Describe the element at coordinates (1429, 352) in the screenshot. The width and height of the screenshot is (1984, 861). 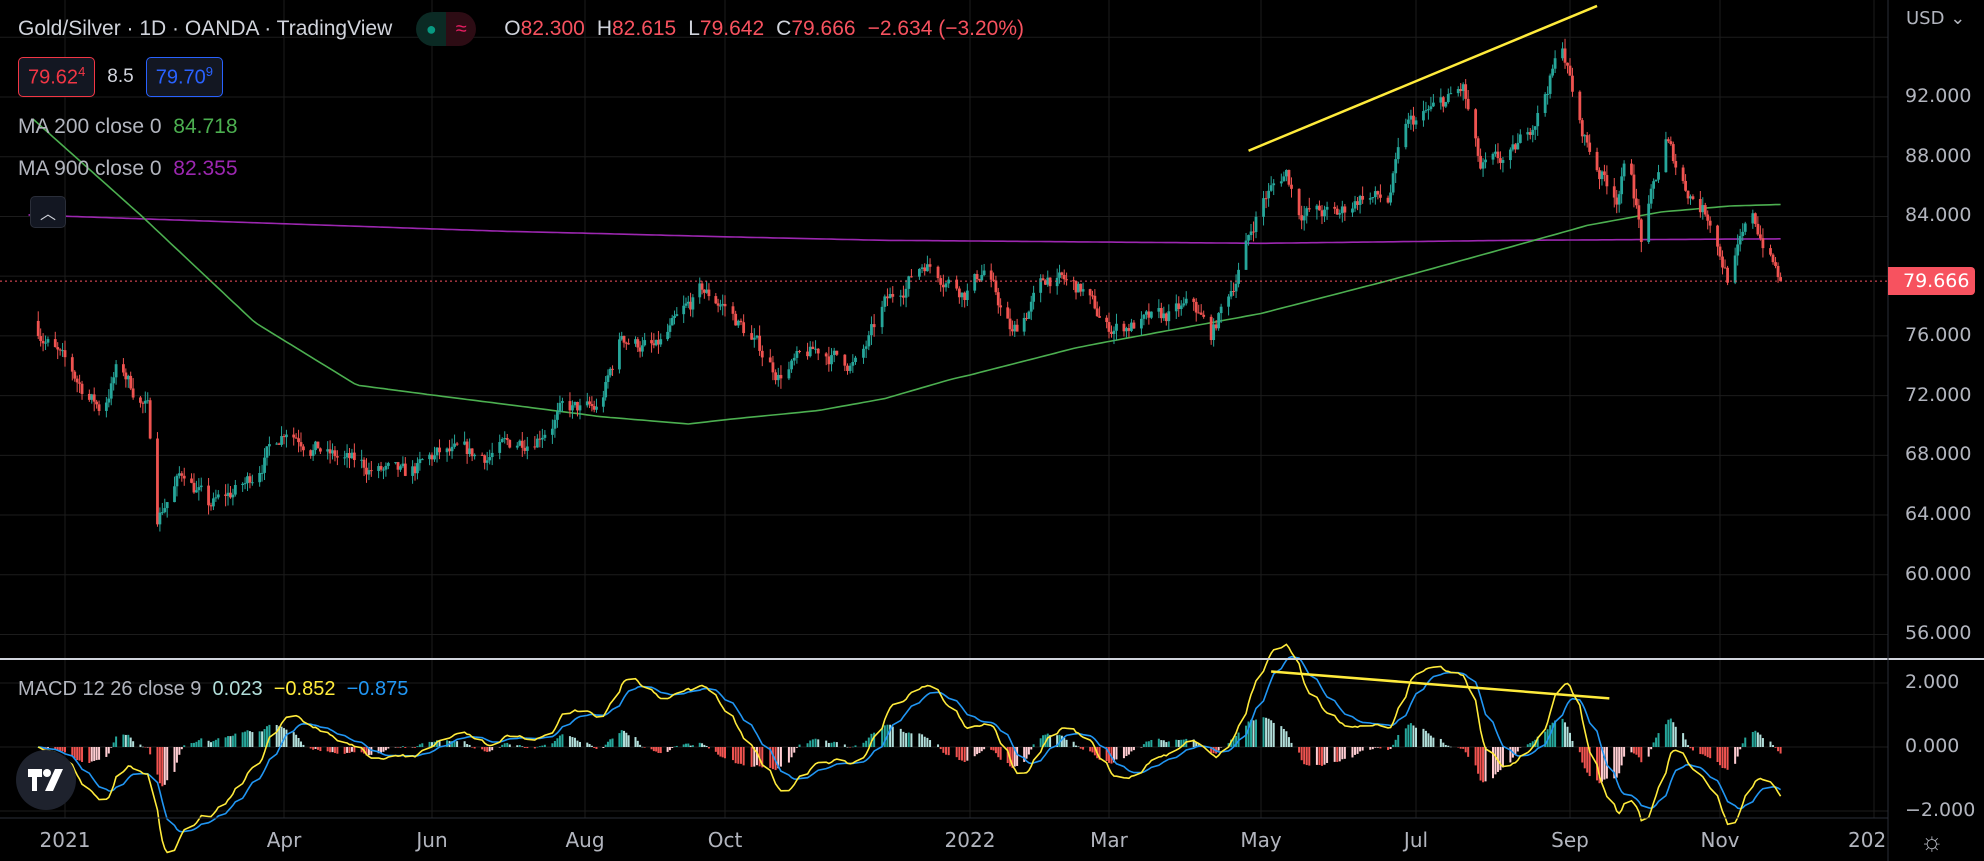
I see `trendlines` at that location.